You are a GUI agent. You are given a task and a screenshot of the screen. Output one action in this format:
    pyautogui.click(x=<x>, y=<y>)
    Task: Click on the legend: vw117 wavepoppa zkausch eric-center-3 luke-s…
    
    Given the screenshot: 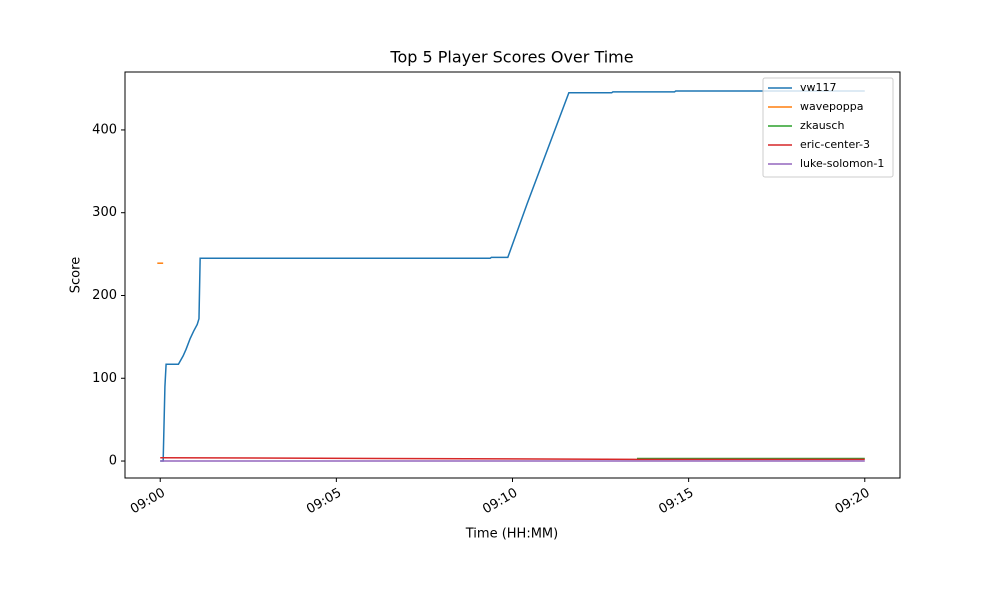 What is the action you would take?
    pyautogui.click(x=828, y=127)
    